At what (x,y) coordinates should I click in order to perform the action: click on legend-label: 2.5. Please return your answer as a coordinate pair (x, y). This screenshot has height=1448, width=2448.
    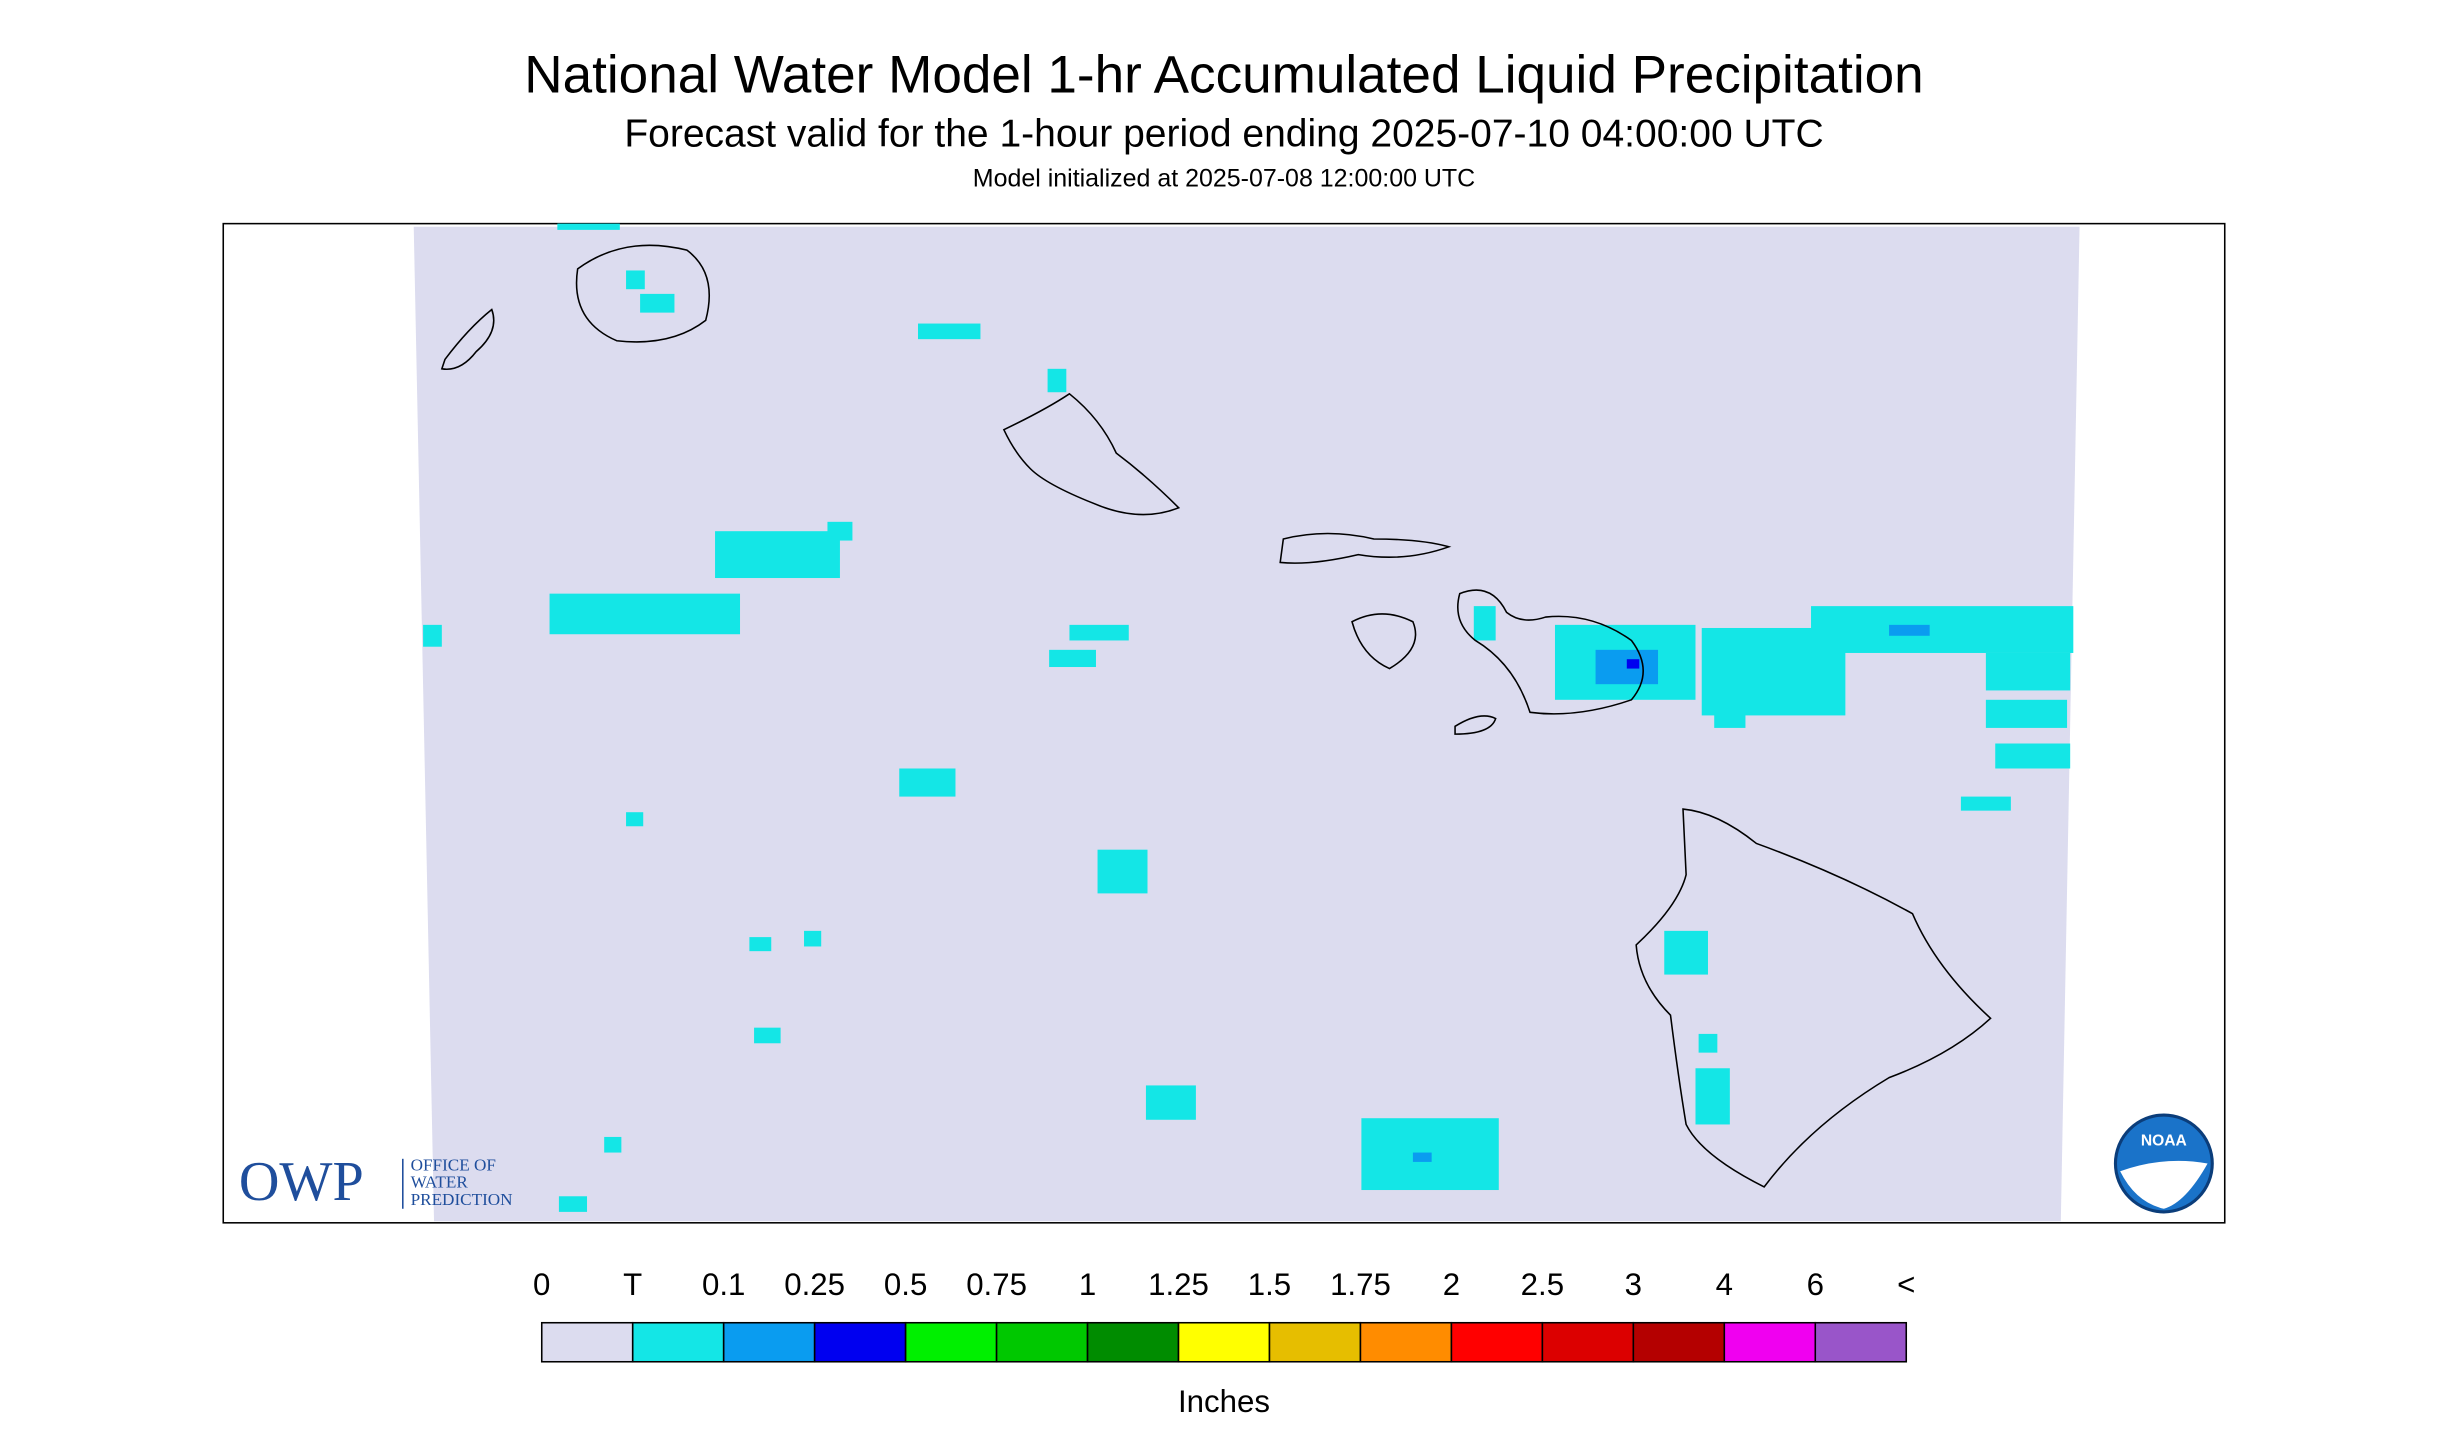
    Looking at the image, I should click on (1542, 1284).